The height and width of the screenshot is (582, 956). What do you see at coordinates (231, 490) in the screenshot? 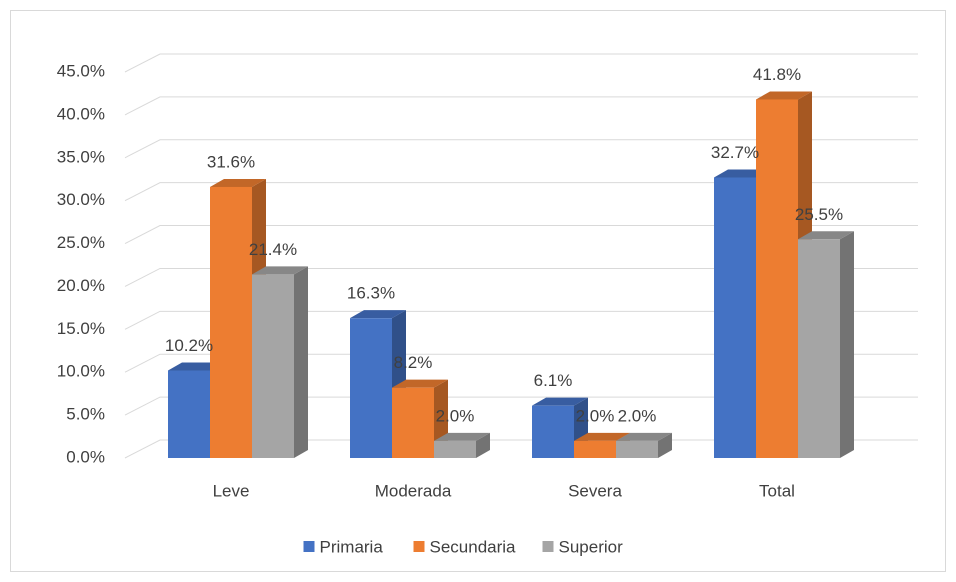
I see `x-tick-label: Leve` at bounding box center [231, 490].